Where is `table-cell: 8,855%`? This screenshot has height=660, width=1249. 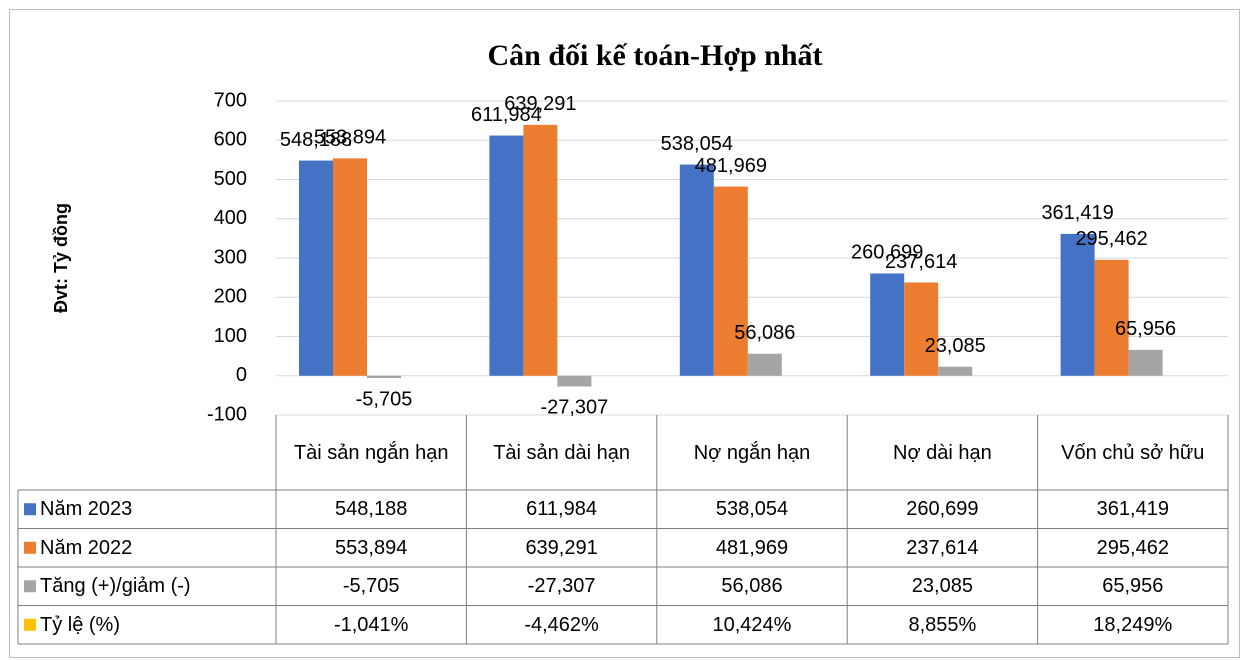
table-cell: 8,855% is located at coordinates (942, 624).